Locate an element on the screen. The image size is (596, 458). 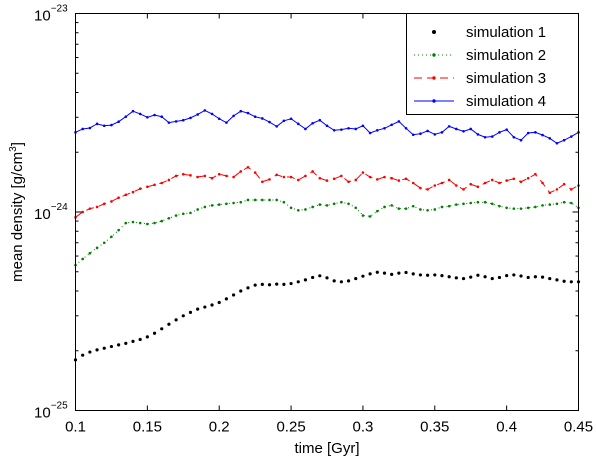
x-axis-label: time [Gyr] is located at coordinates (326, 448).